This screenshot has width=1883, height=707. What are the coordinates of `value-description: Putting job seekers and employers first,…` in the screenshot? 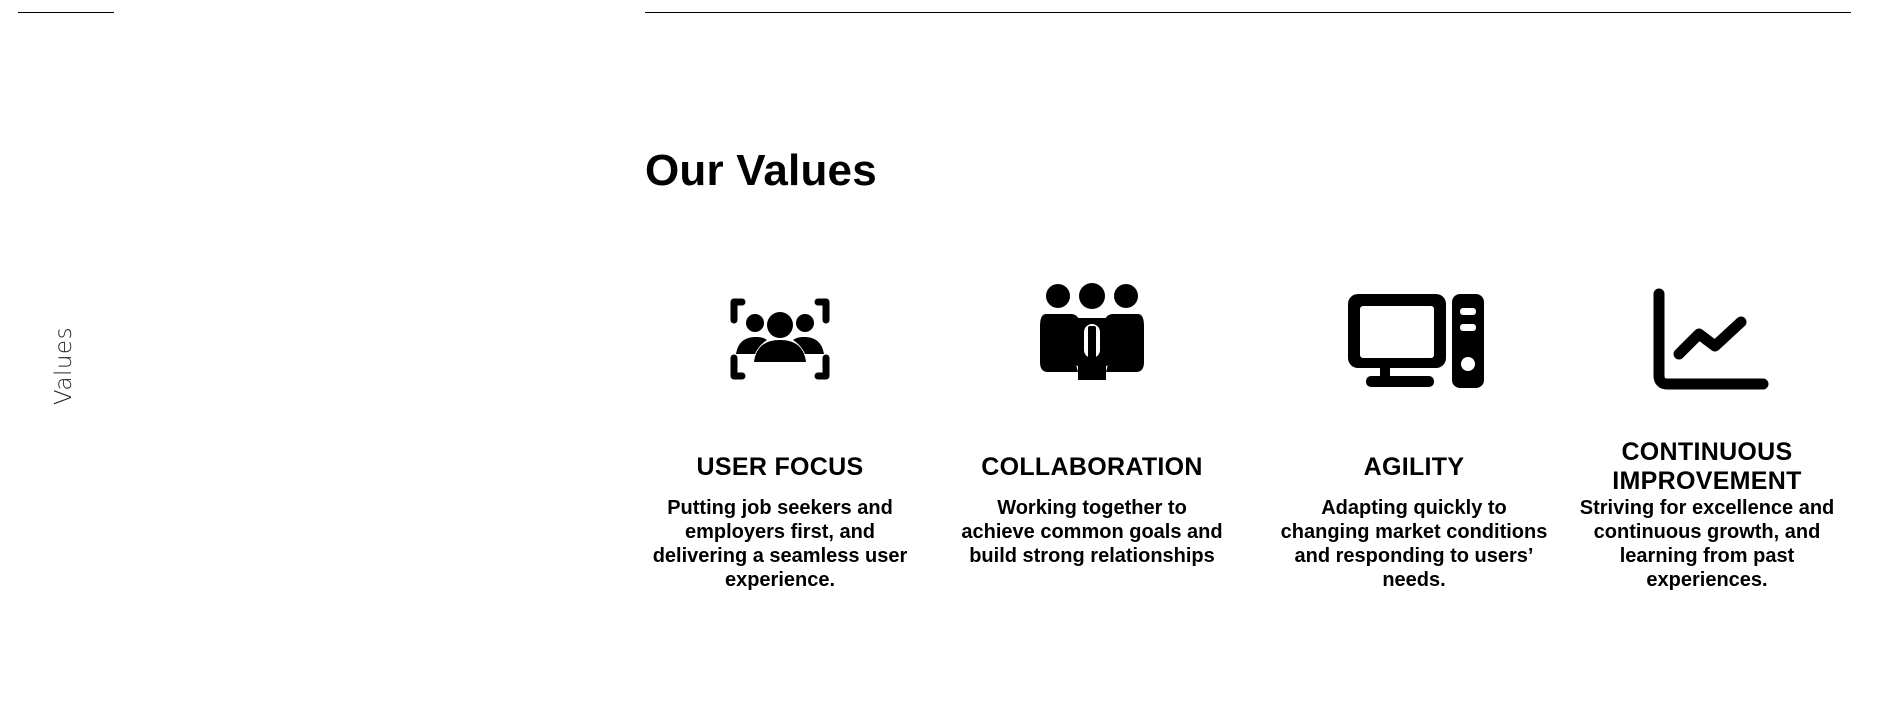 It's located at (780, 544).